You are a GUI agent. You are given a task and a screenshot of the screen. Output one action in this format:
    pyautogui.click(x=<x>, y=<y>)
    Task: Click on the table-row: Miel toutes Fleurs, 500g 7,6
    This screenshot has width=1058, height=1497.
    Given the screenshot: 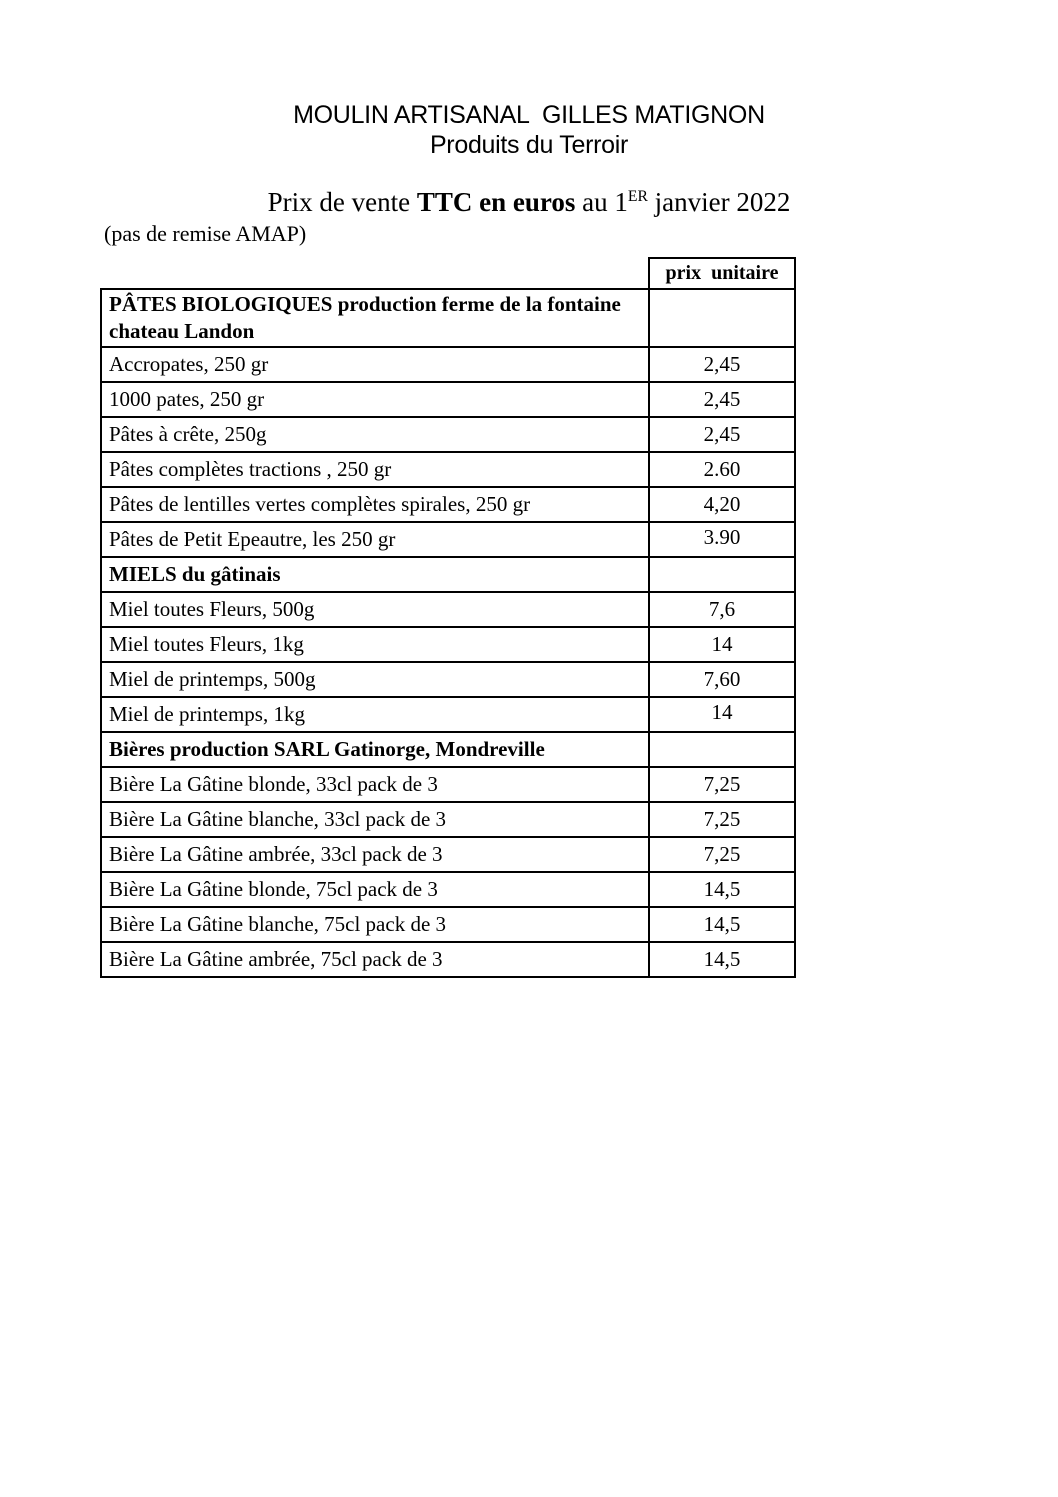 What is the action you would take?
    pyautogui.click(x=448, y=609)
    